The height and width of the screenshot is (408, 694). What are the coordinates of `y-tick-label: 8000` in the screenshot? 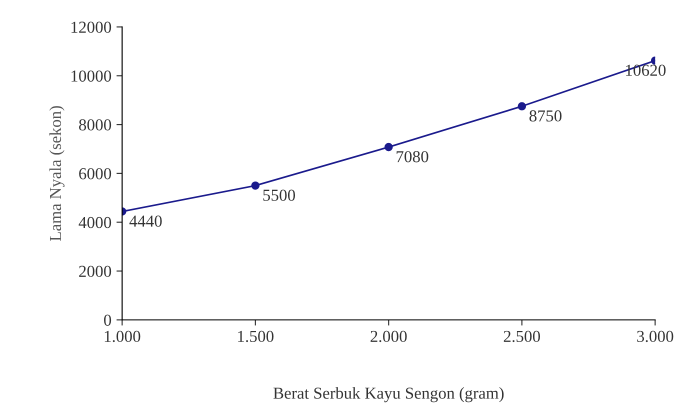 It's located at (95, 125).